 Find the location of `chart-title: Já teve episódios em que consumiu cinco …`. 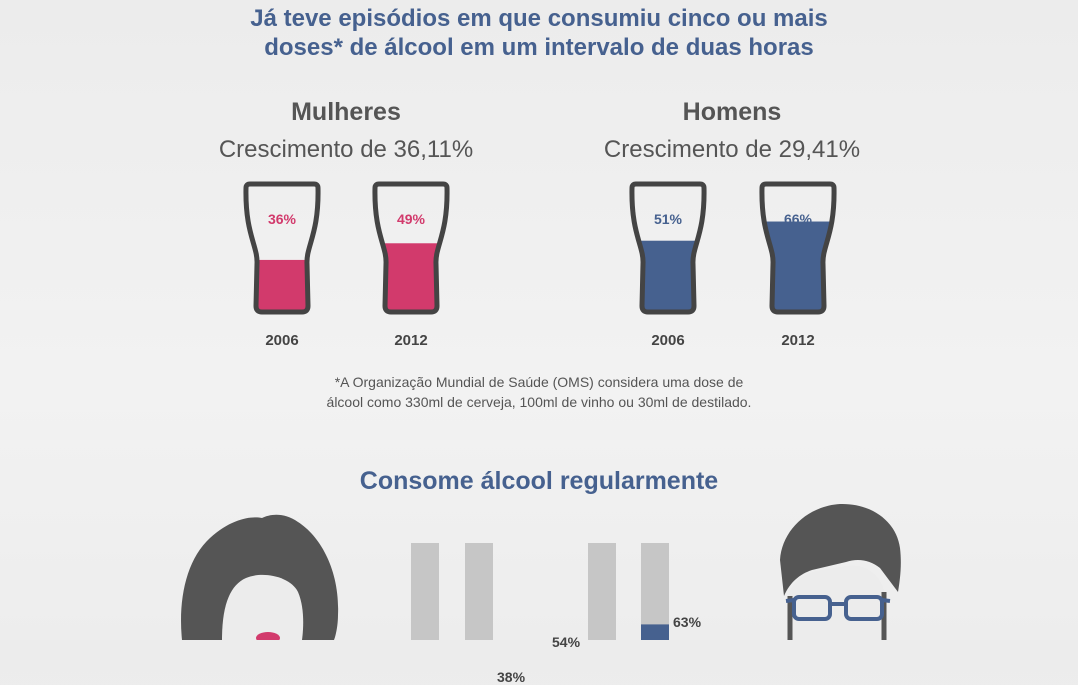

chart-title: Já teve episódios em que consumiu cinco … is located at coordinates (539, 33).